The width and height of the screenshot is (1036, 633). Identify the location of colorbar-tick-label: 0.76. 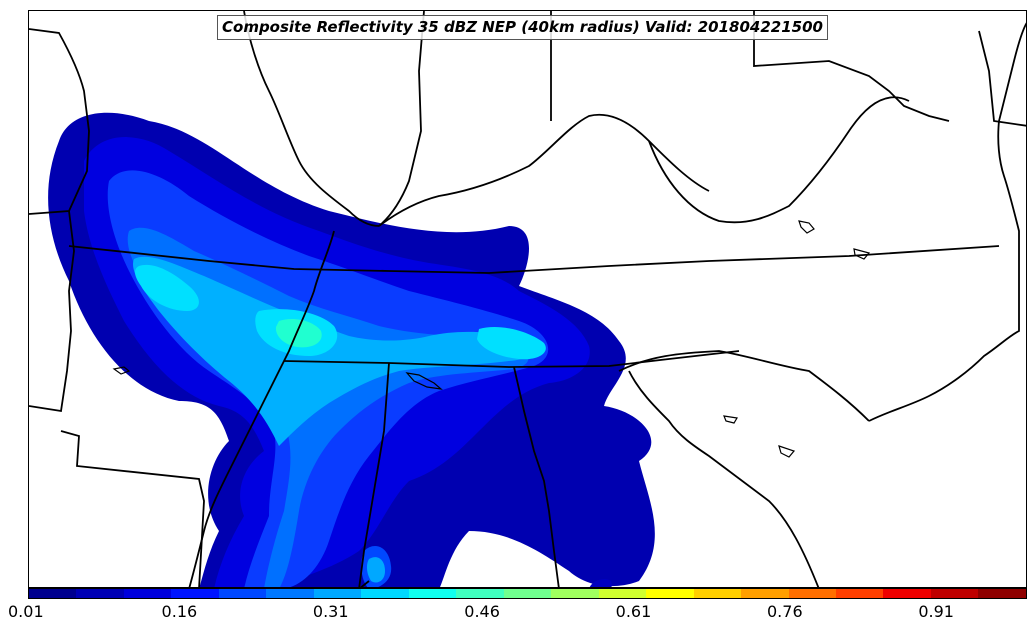
(785, 611).